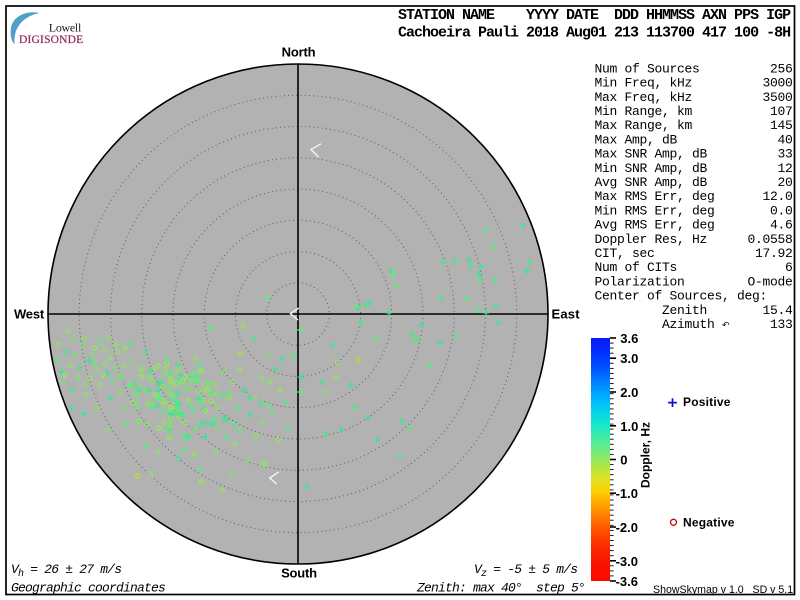 The width and height of the screenshot is (800, 600). Describe the element at coordinates (784, 139) in the screenshot. I see `svg-text: 40` at that location.